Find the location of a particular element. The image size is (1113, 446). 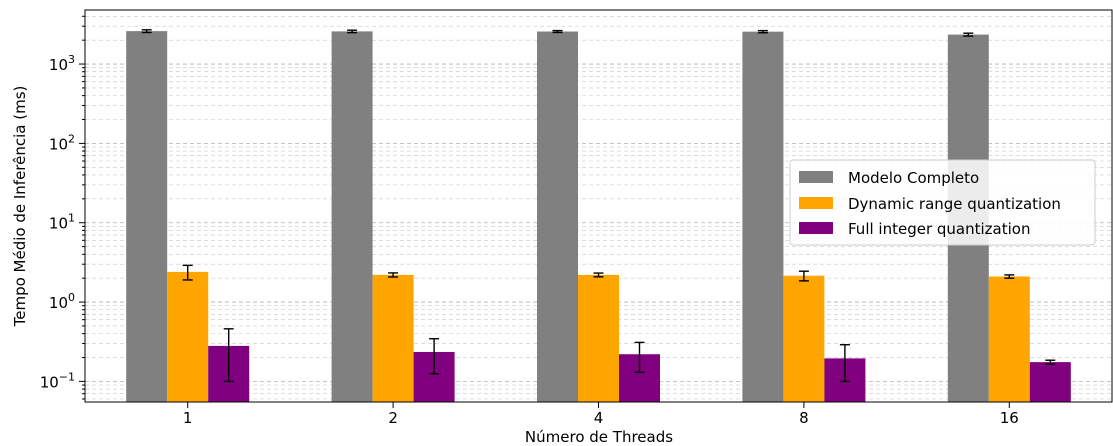

y-tick-label: 10⁻¹ is located at coordinates (57, 380).